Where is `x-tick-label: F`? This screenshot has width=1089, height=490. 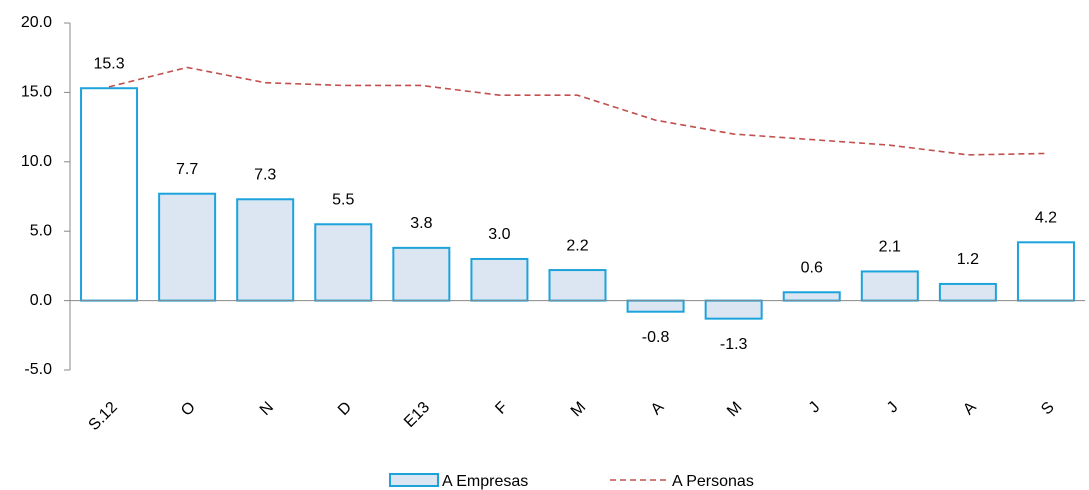 x-tick-label: F is located at coordinates (501, 408).